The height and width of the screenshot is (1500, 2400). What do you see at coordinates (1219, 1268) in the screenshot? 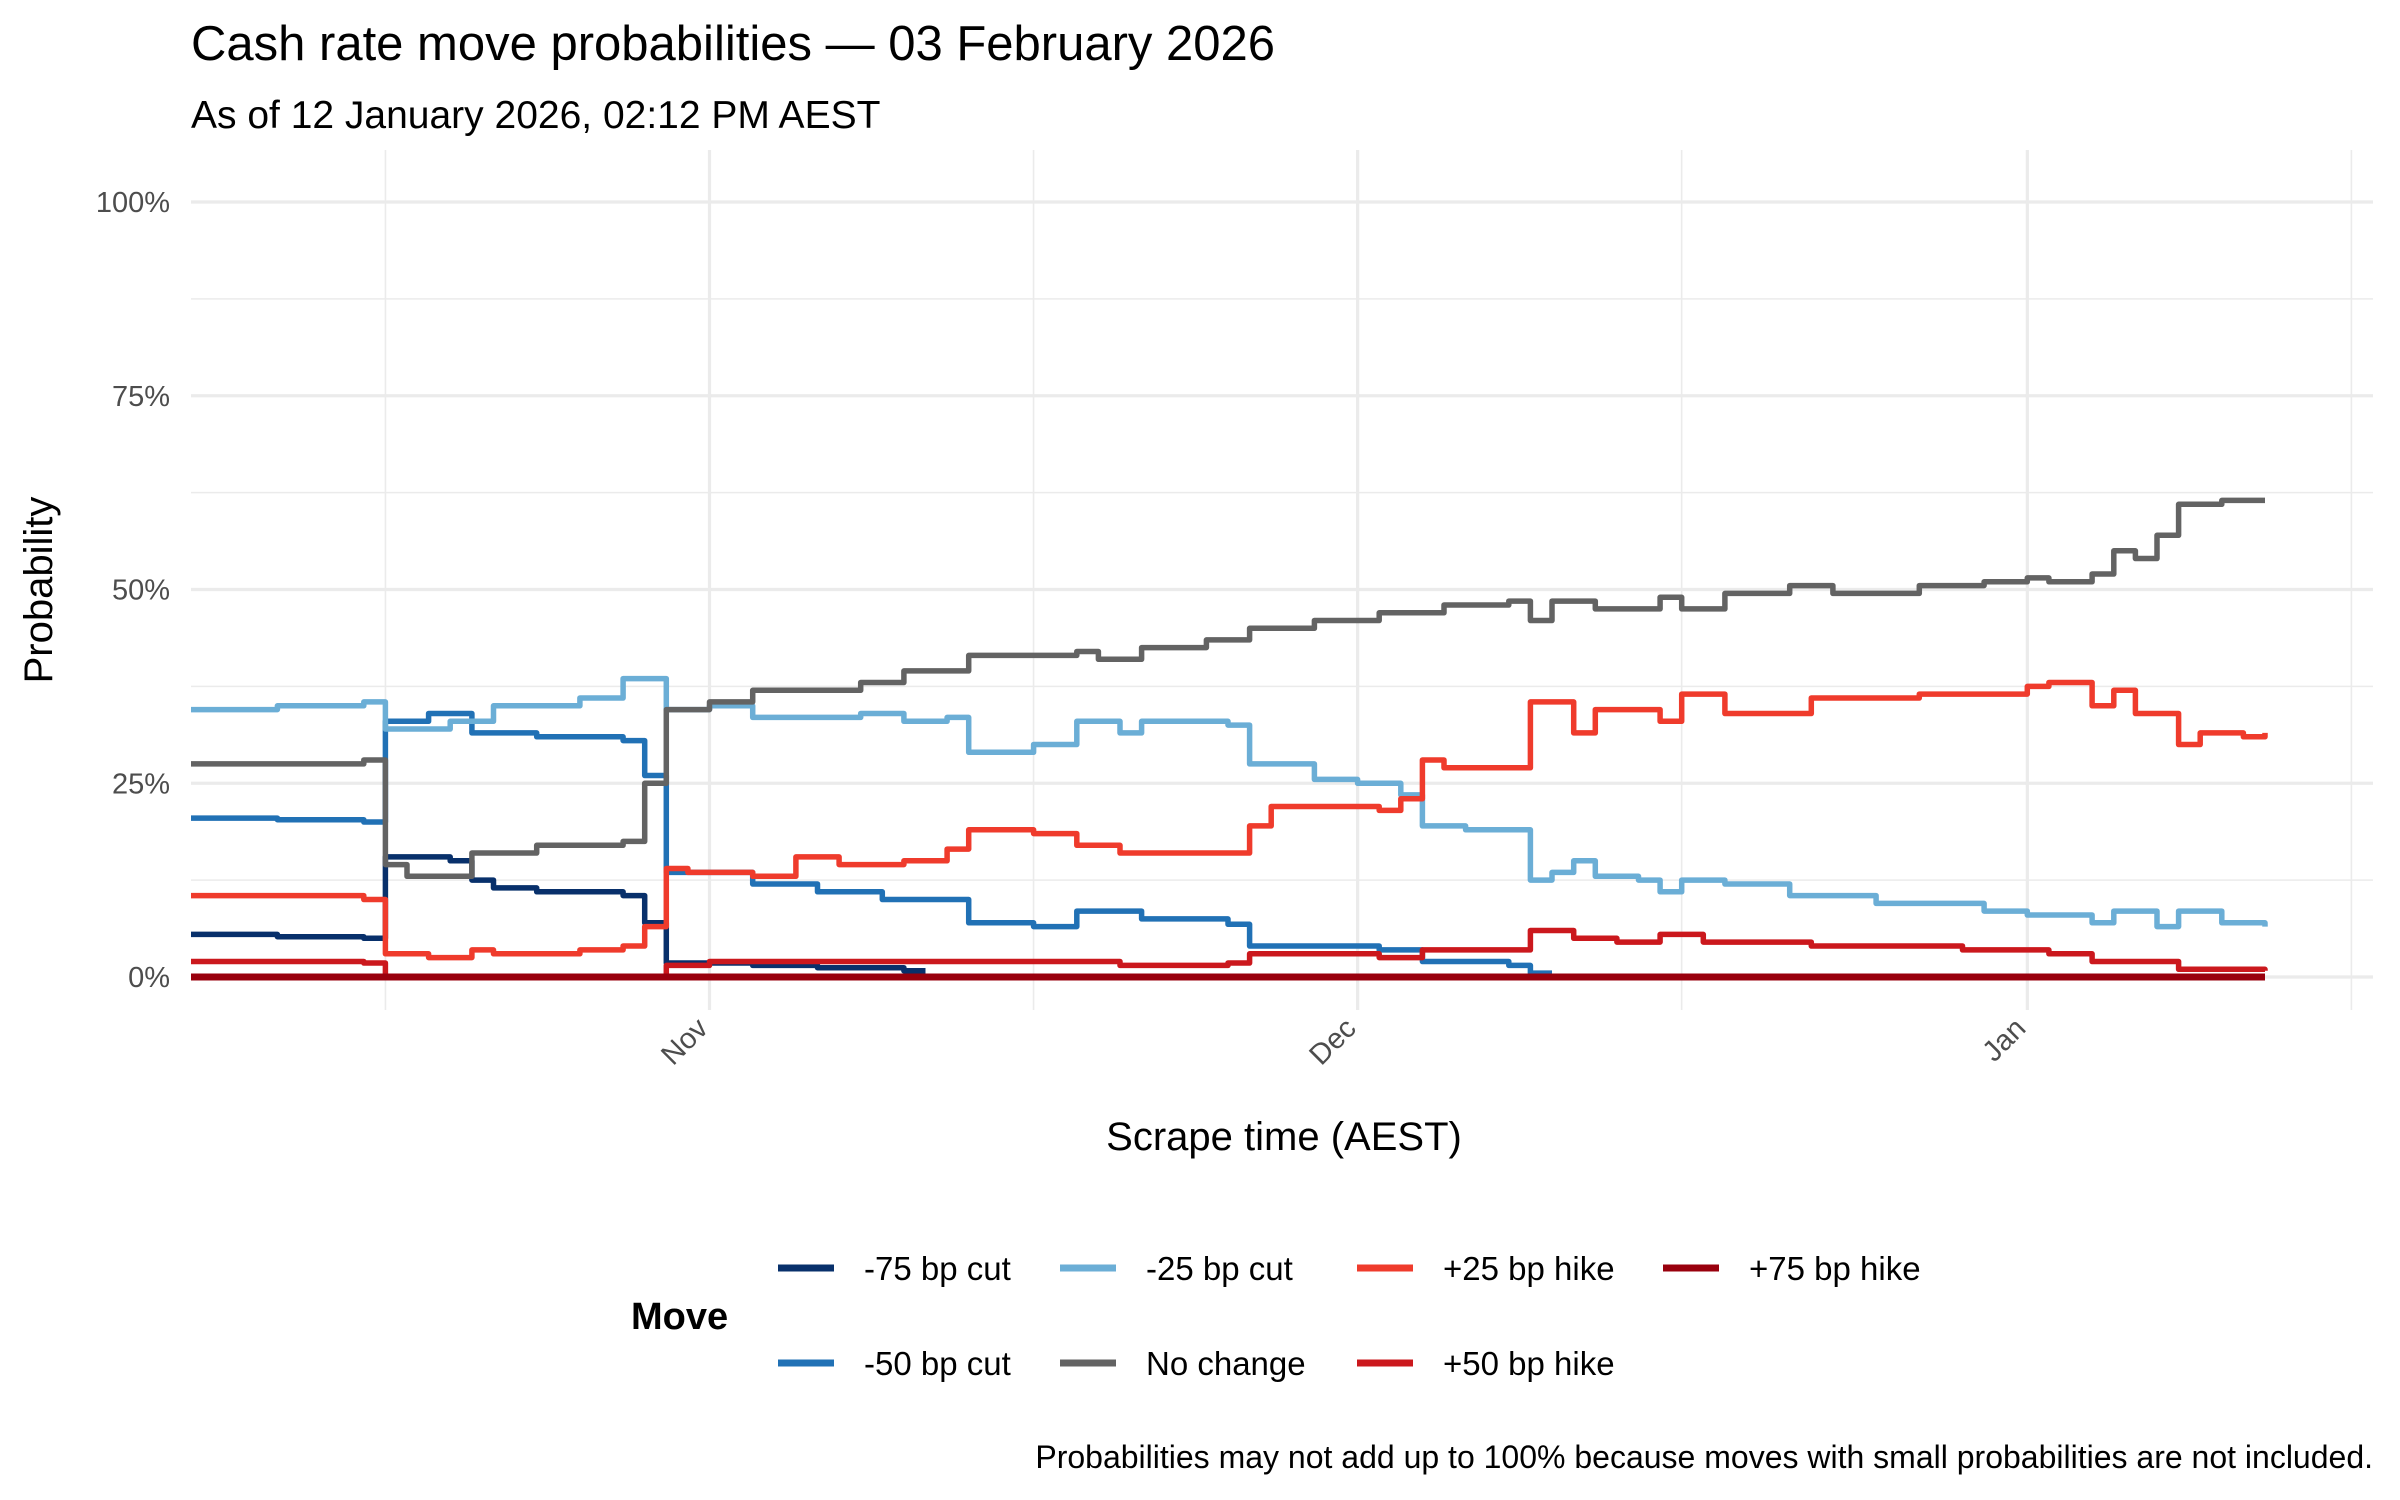
I see `legend-label: -25 bp cut` at bounding box center [1219, 1268].